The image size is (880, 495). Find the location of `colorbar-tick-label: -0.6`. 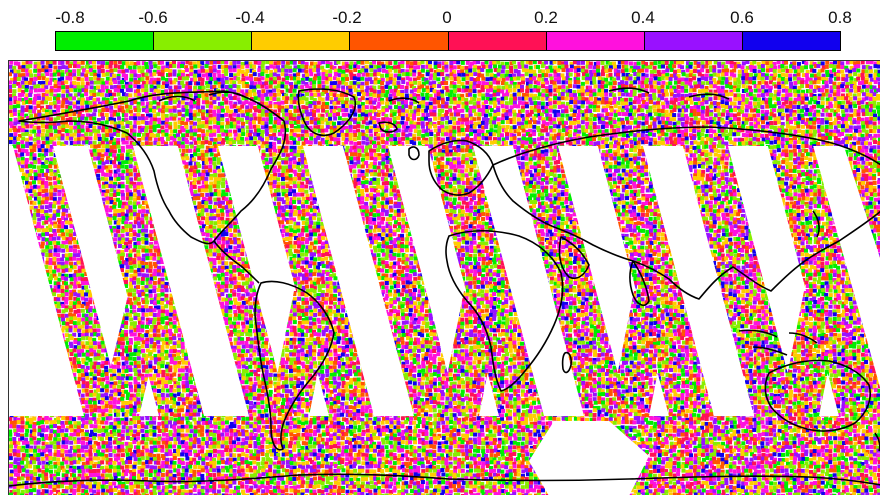

colorbar-tick-label: -0.6 is located at coordinates (152, 18).